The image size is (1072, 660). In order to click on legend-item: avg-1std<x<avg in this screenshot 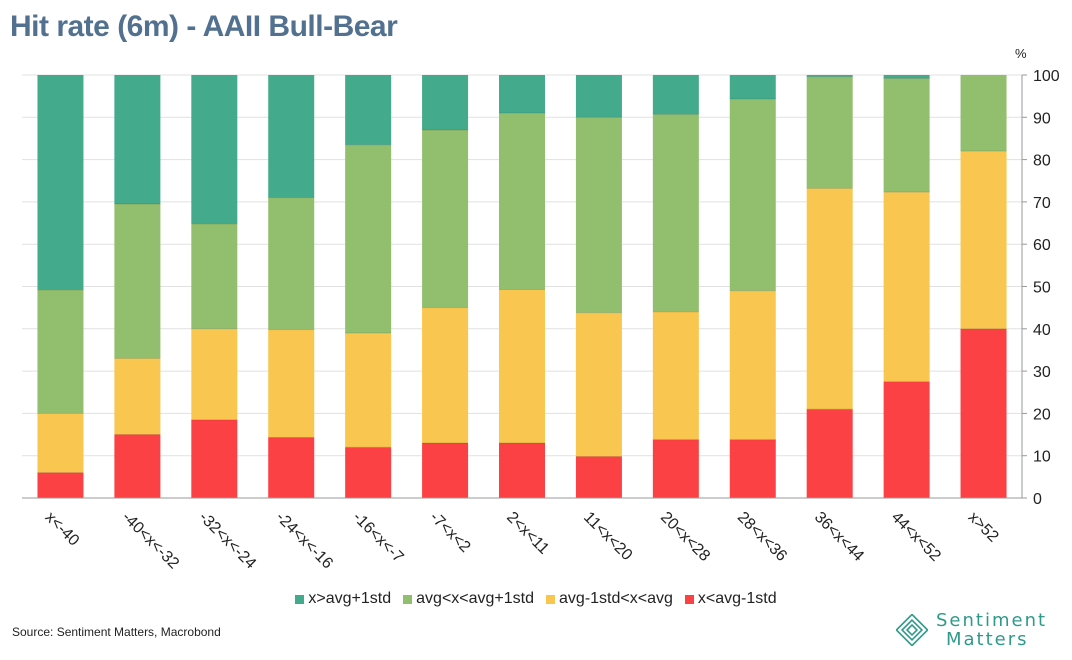, I will do `click(609, 599)`.